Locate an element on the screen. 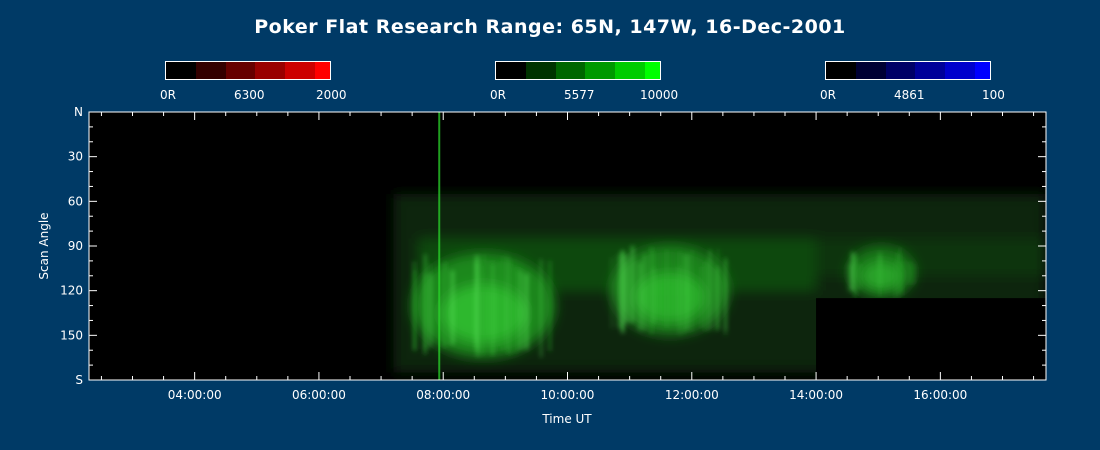 The height and width of the screenshot is (450, 1100). x-axis-label: Time UT is located at coordinates (566, 419).